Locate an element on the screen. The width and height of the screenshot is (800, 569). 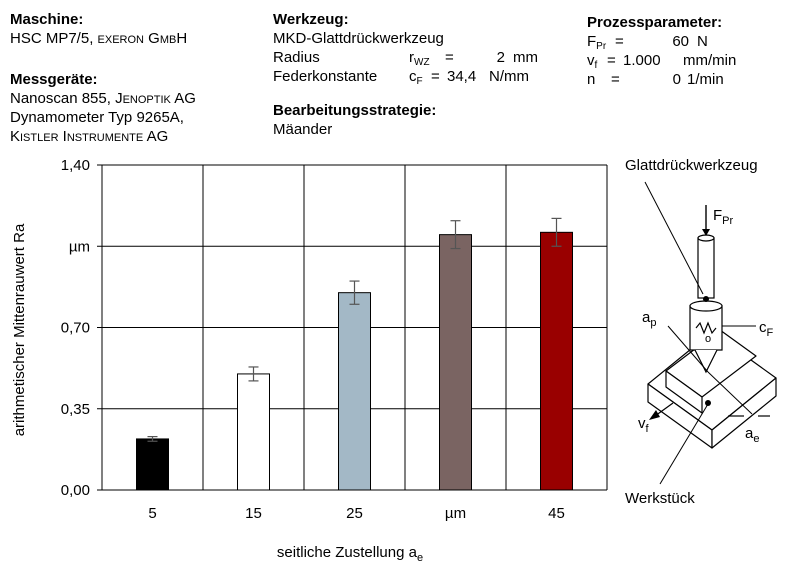
speed-eq: = is located at coordinates (615, 79).